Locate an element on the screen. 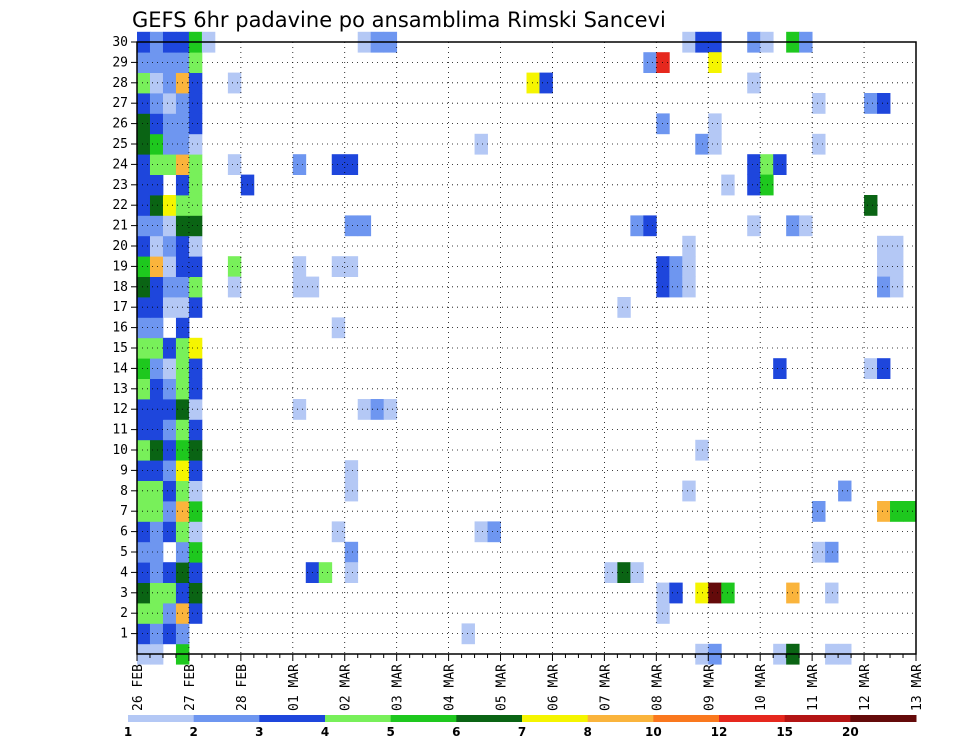 The height and width of the screenshot is (742, 960). legend-label: 2 is located at coordinates (193, 732).